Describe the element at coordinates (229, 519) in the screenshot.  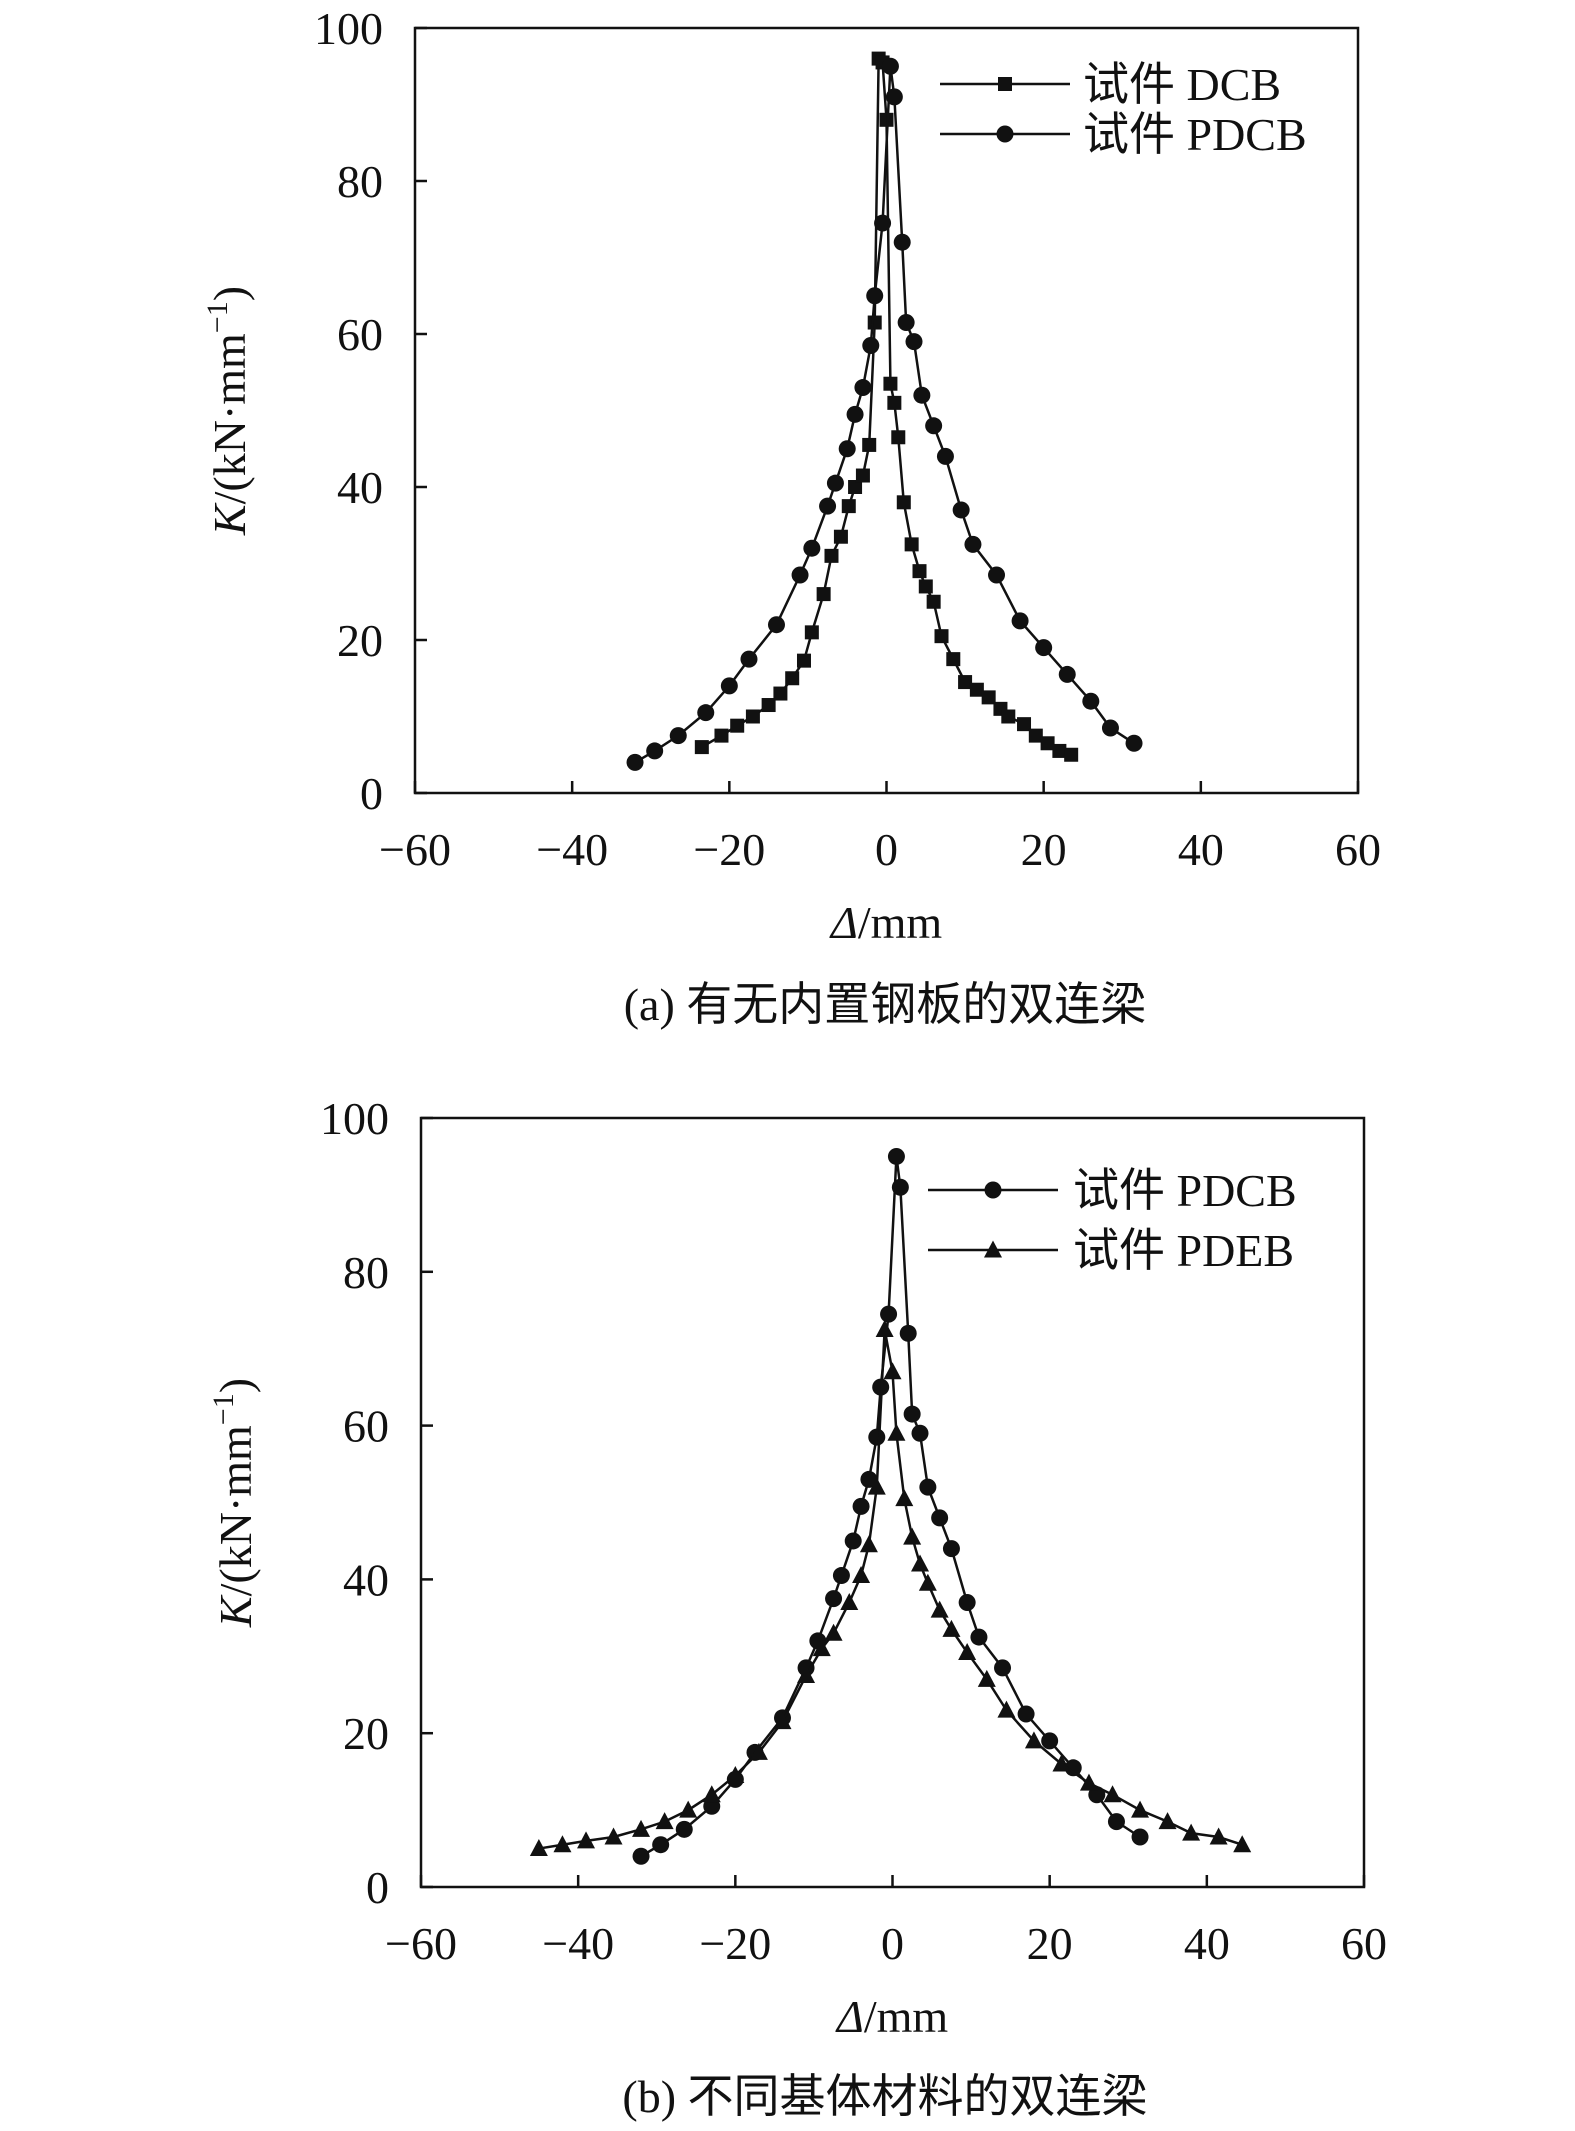
I see `chart-a-y-axis-symbol: K` at that location.